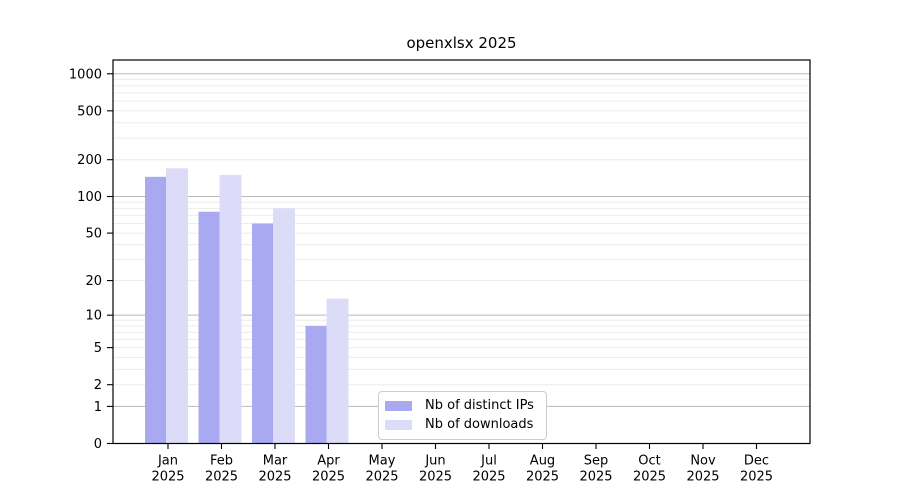 The image size is (900, 500). I want to click on x-tick-label-month: Jan, so click(167, 461).